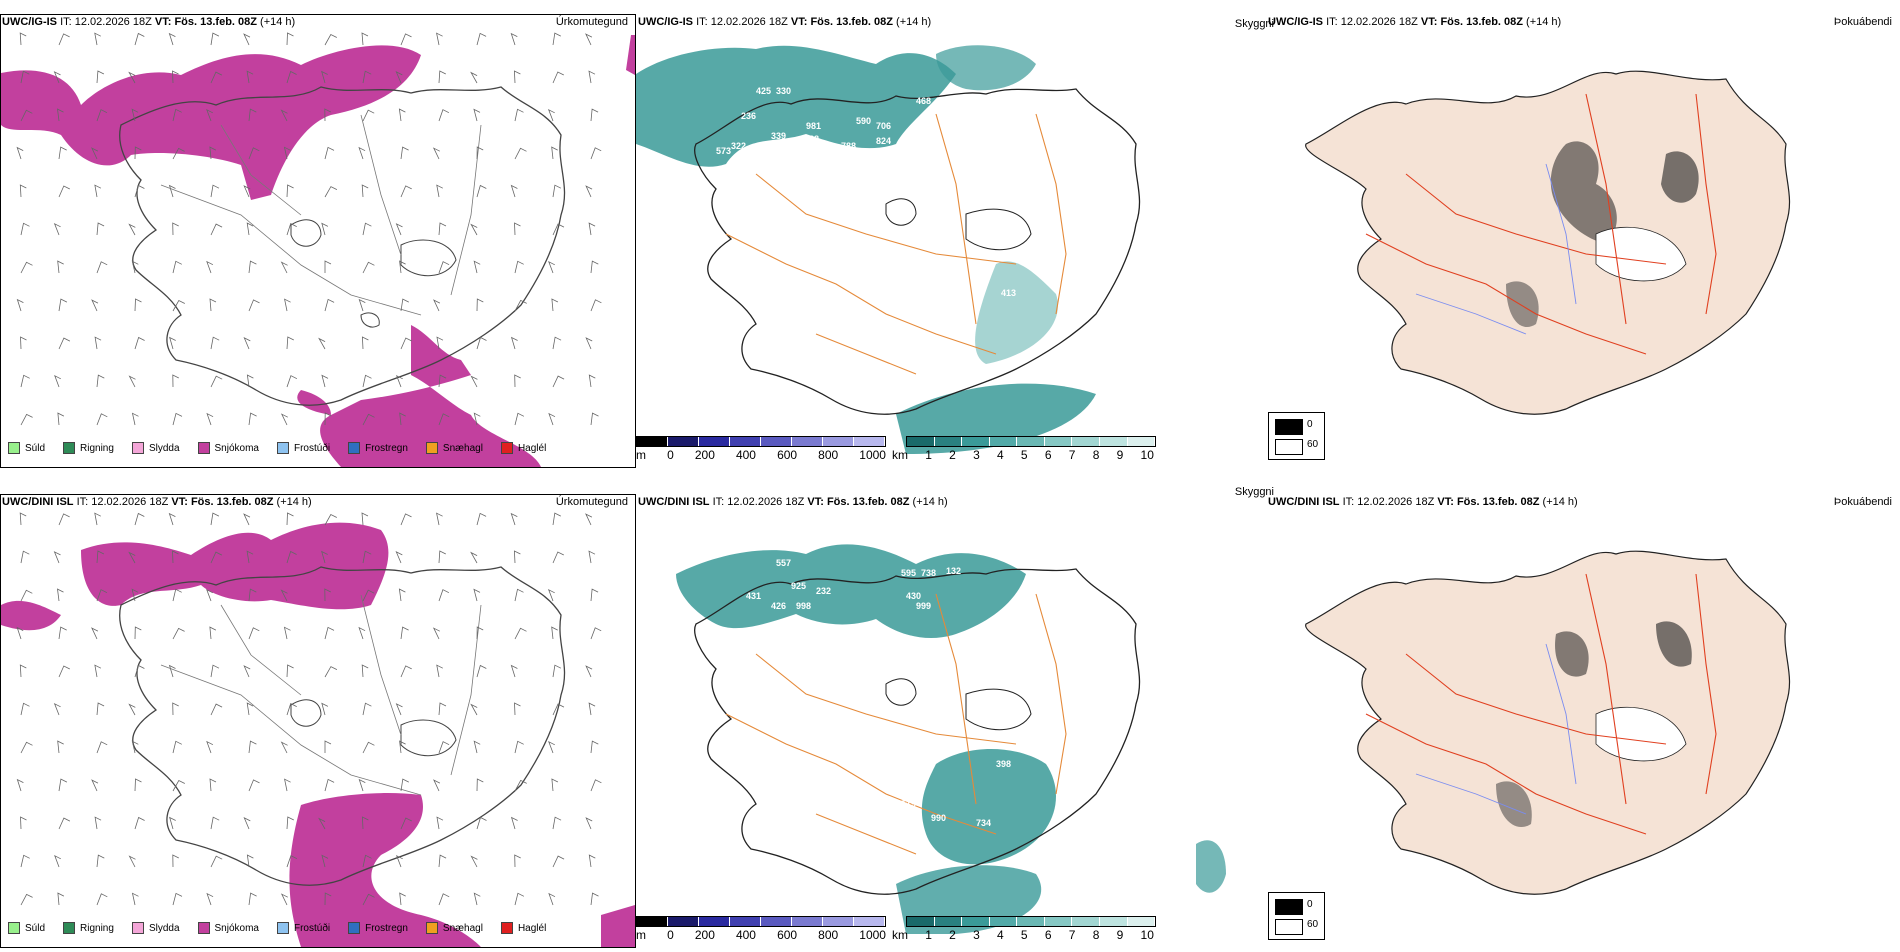  I want to click on colorbar-km, so click(1031, 921).